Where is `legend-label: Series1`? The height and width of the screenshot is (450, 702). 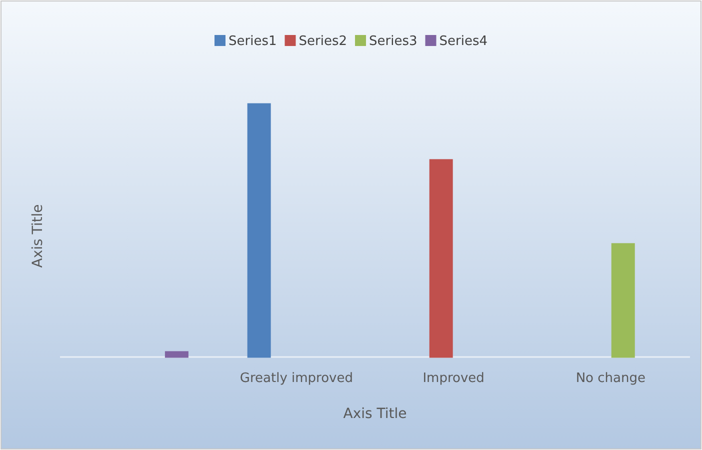
legend-label: Series1 is located at coordinates (252, 41).